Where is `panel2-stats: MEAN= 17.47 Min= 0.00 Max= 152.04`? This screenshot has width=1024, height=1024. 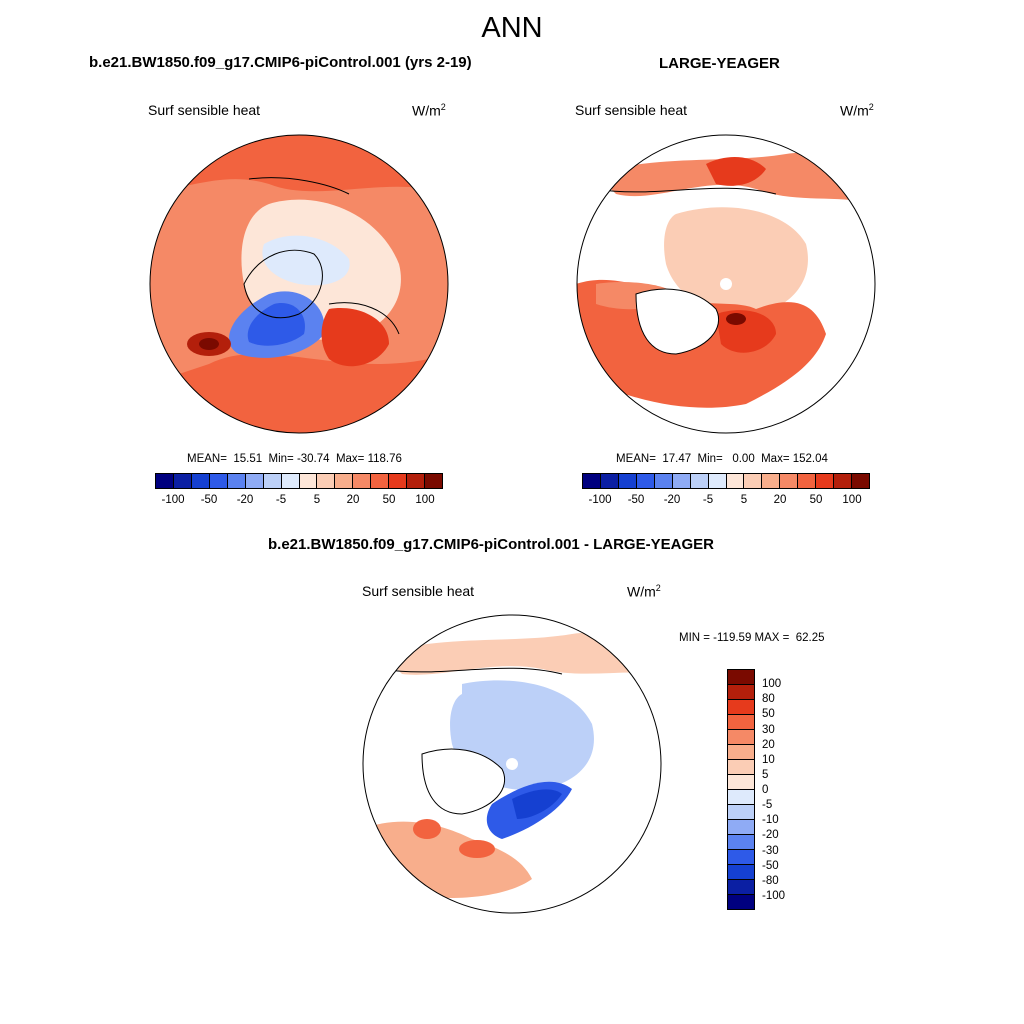
panel2-stats: MEAN= 17.47 Min= 0.00 Max= 152.04 is located at coordinates (722, 459).